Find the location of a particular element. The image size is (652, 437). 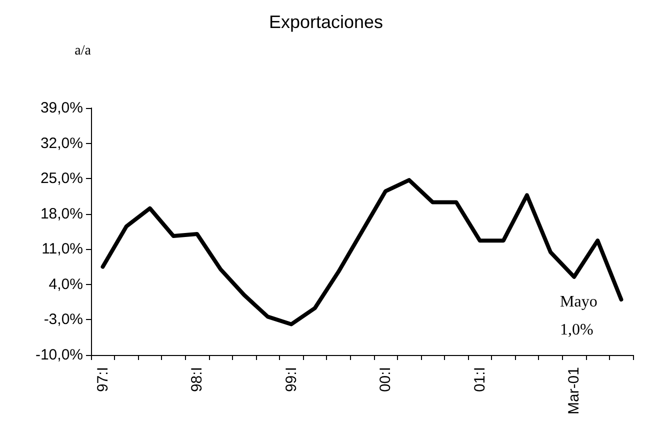

x-tick-label: Mar-01 is located at coordinates (574, 391).